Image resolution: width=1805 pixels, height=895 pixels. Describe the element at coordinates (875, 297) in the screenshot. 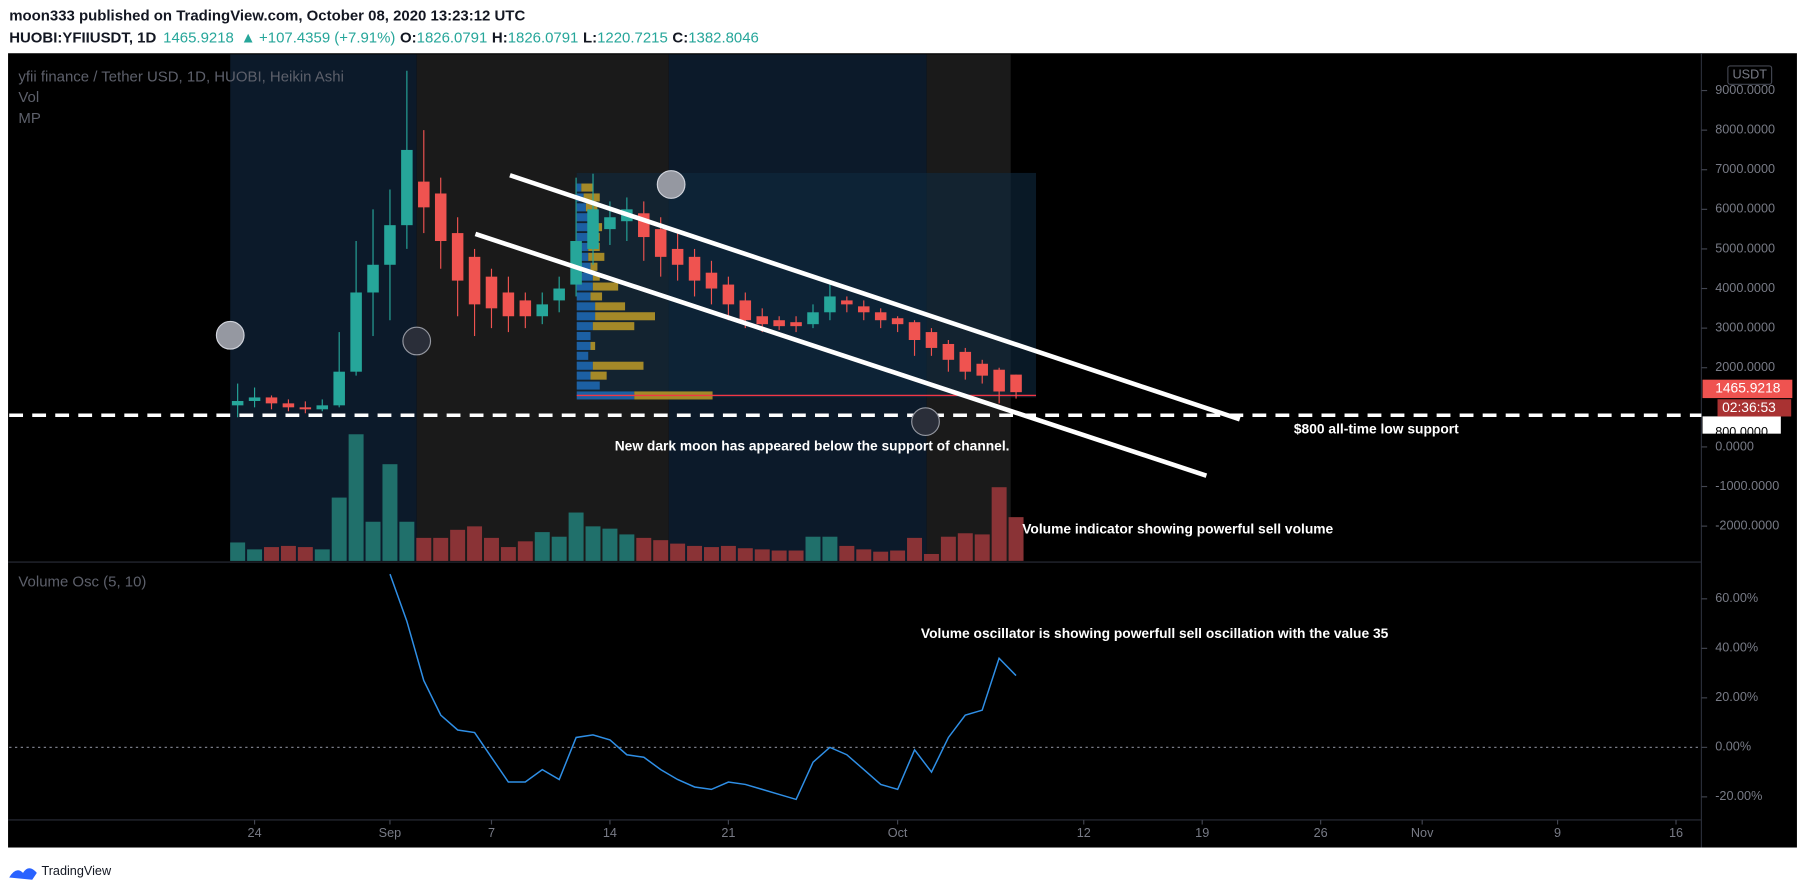

I see `channel-line` at that location.